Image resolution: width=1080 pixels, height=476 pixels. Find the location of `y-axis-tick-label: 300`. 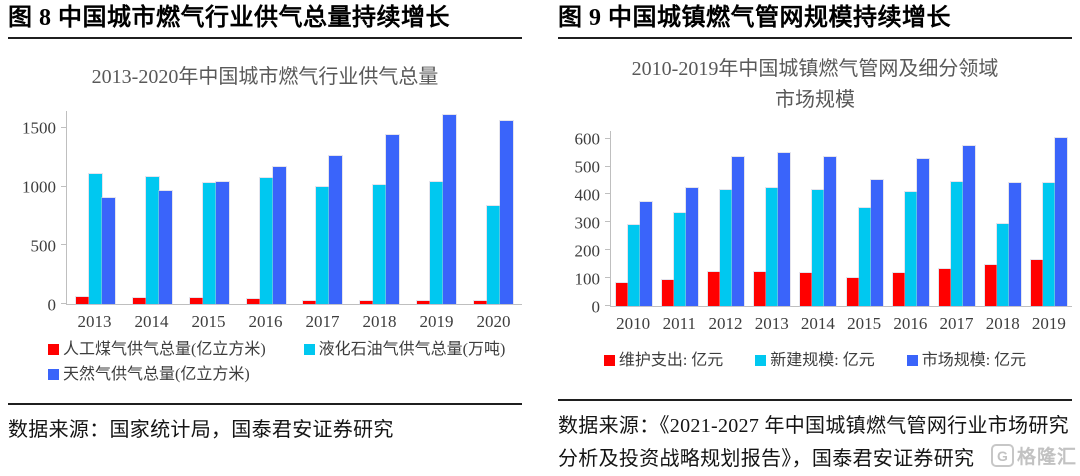

y-axis-tick-label: 300 is located at coordinates (587, 223).